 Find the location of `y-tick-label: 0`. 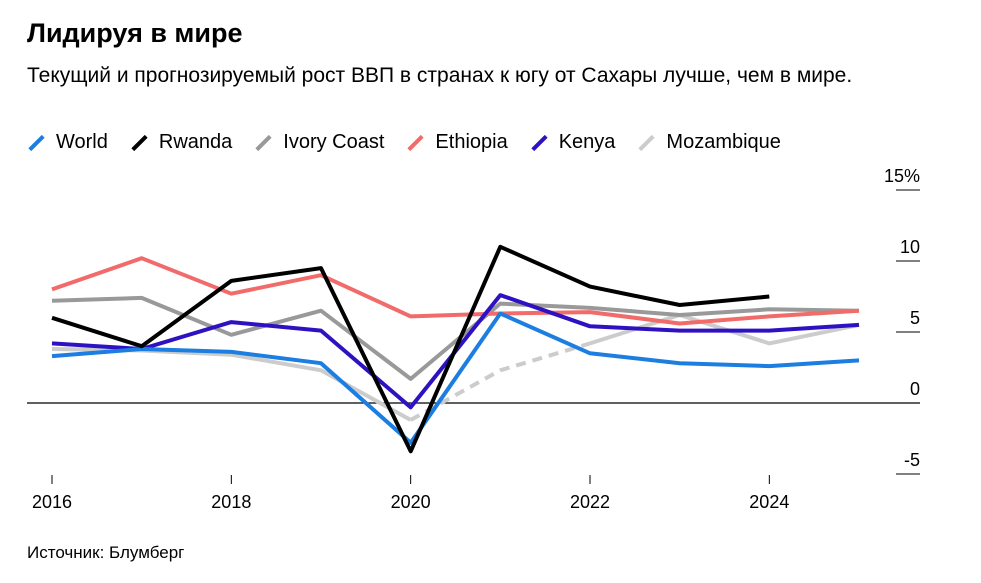

y-tick-label: 0 is located at coordinates (915, 389).